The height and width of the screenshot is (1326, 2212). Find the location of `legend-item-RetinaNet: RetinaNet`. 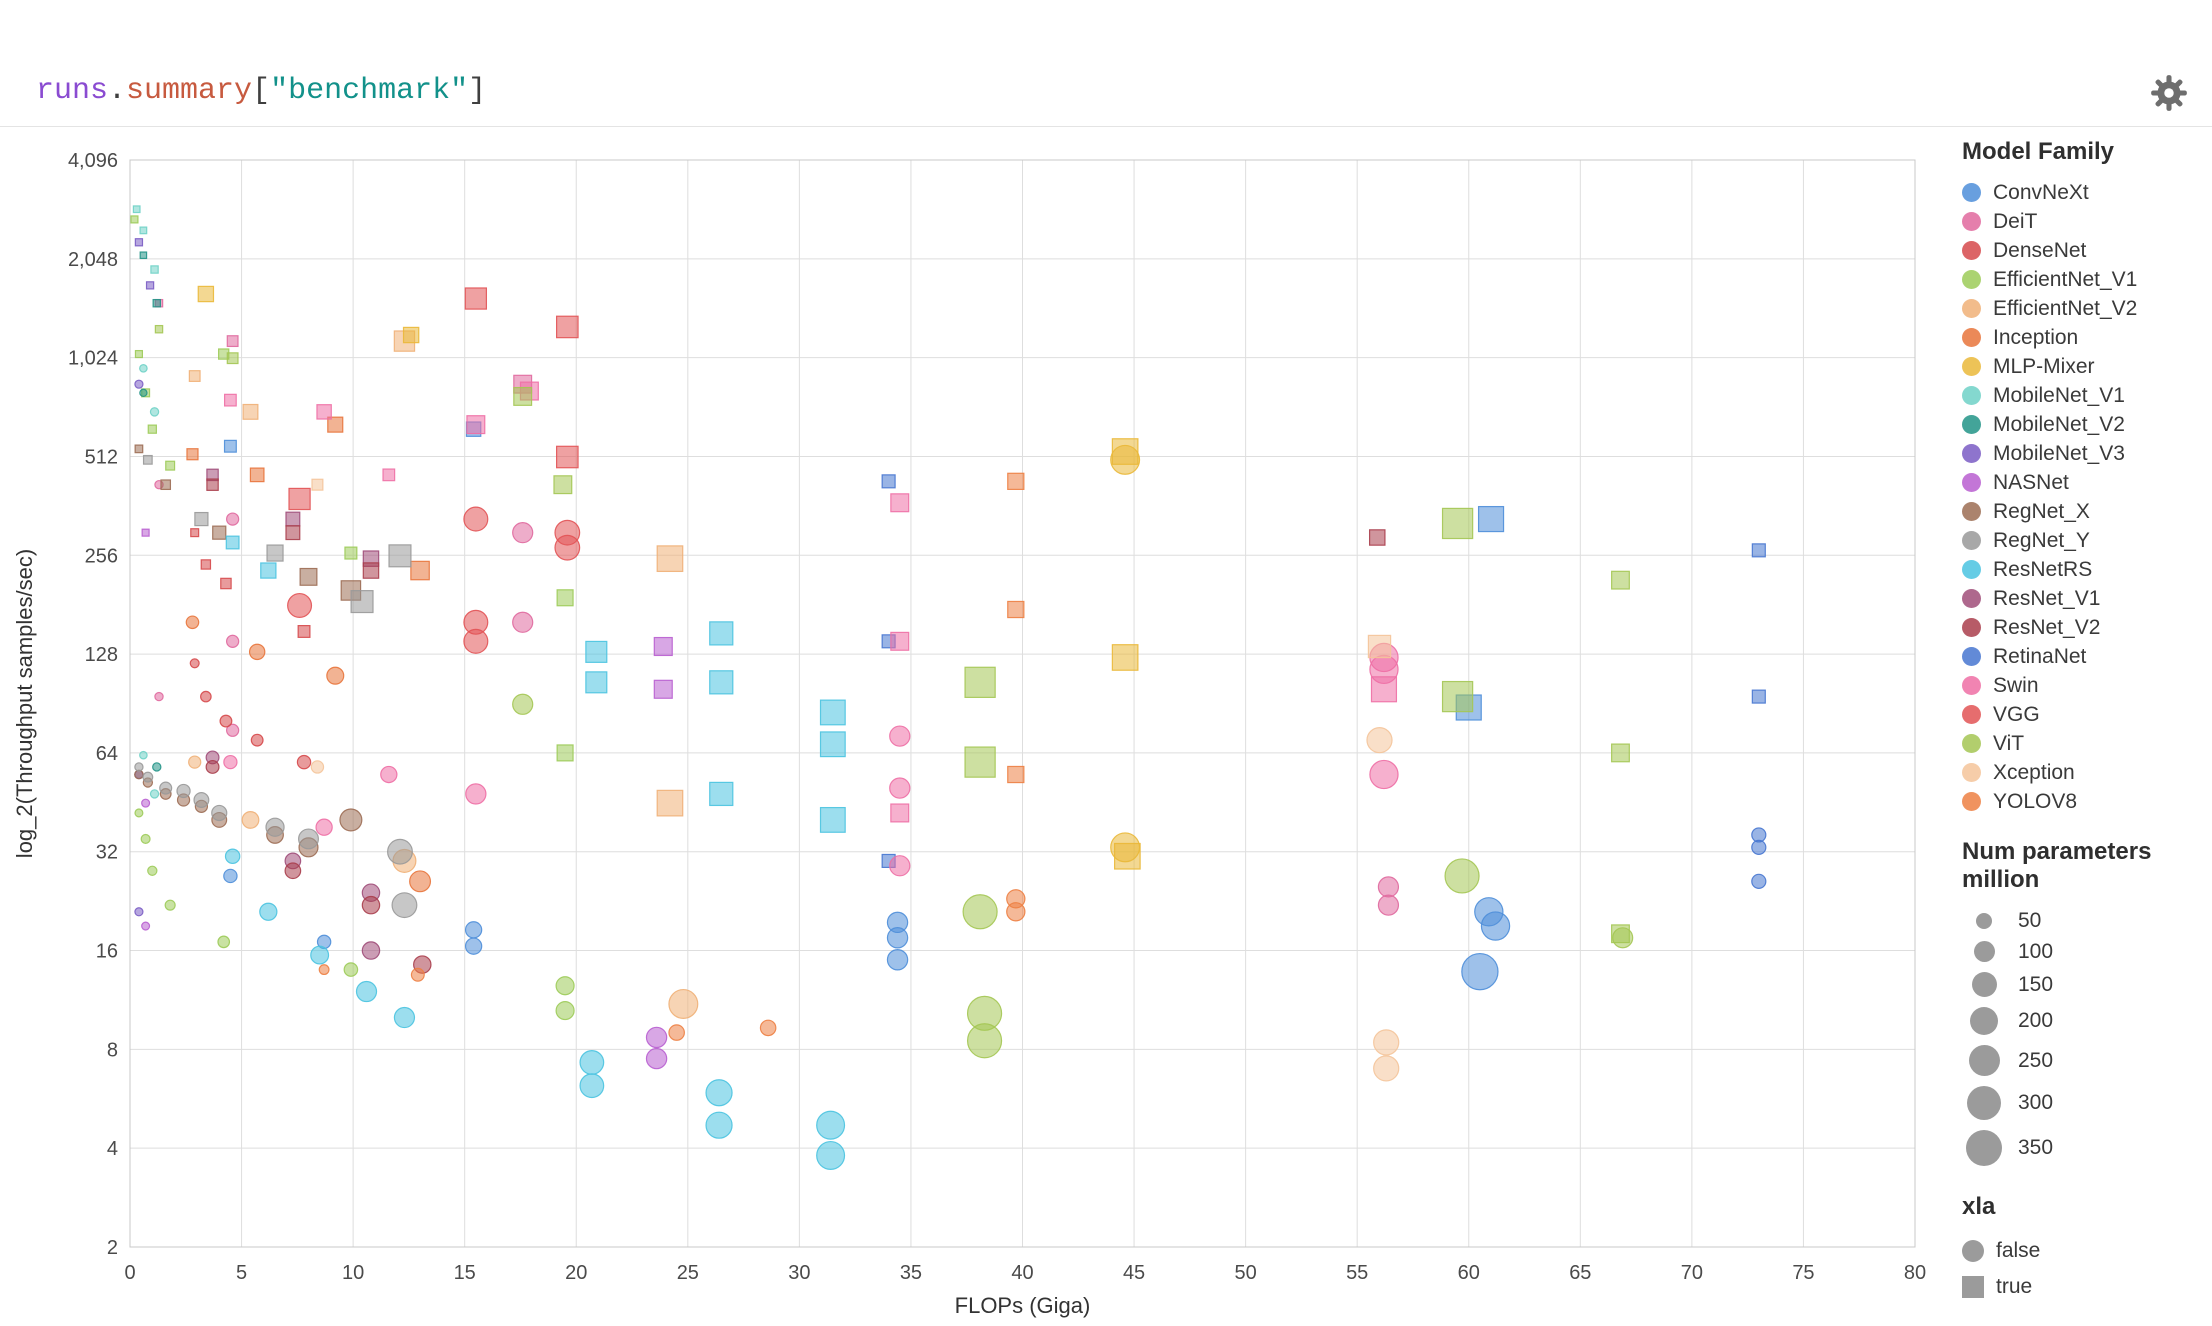

legend-item-RetinaNet: RetinaNet is located at coordinates (2085, 656).